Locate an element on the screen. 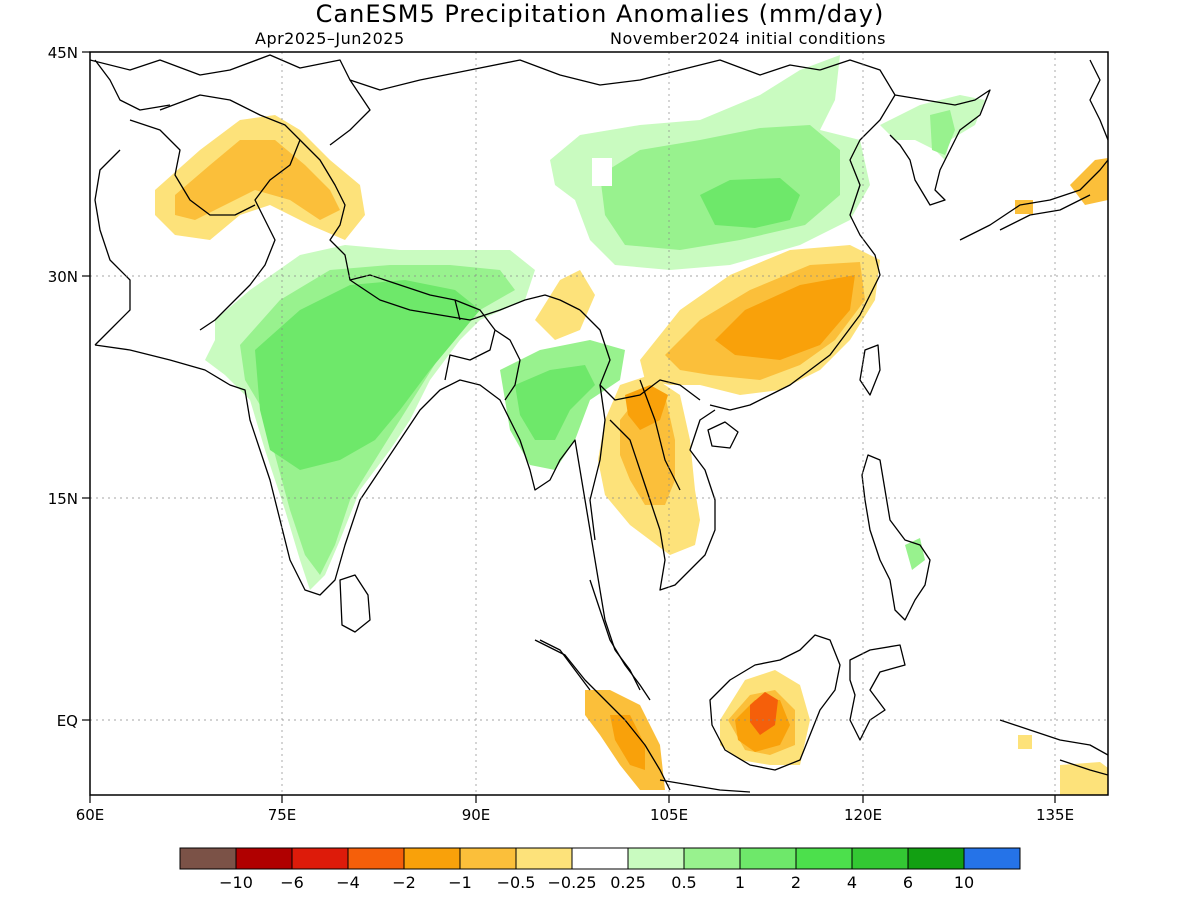 The height and width of the screenshot is (900, 1200). lon-axis-labels: 60E 75E 90E 105E 120E 135E is located at coordinates (575, 815).